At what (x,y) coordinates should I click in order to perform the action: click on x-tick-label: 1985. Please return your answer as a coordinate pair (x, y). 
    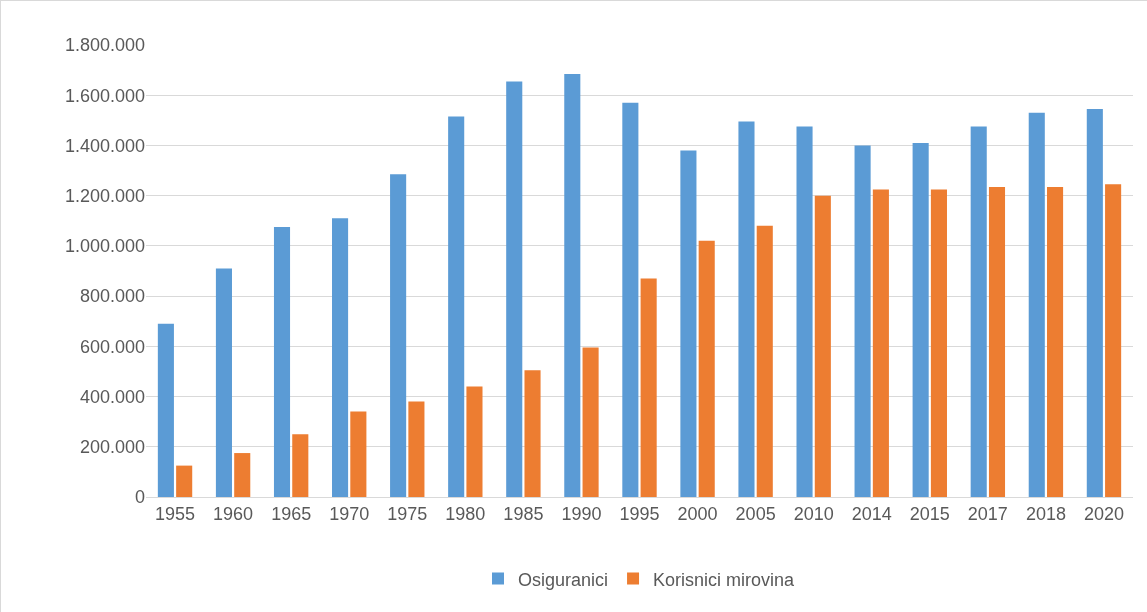
    Looking at the image, I should click on (523, 513).